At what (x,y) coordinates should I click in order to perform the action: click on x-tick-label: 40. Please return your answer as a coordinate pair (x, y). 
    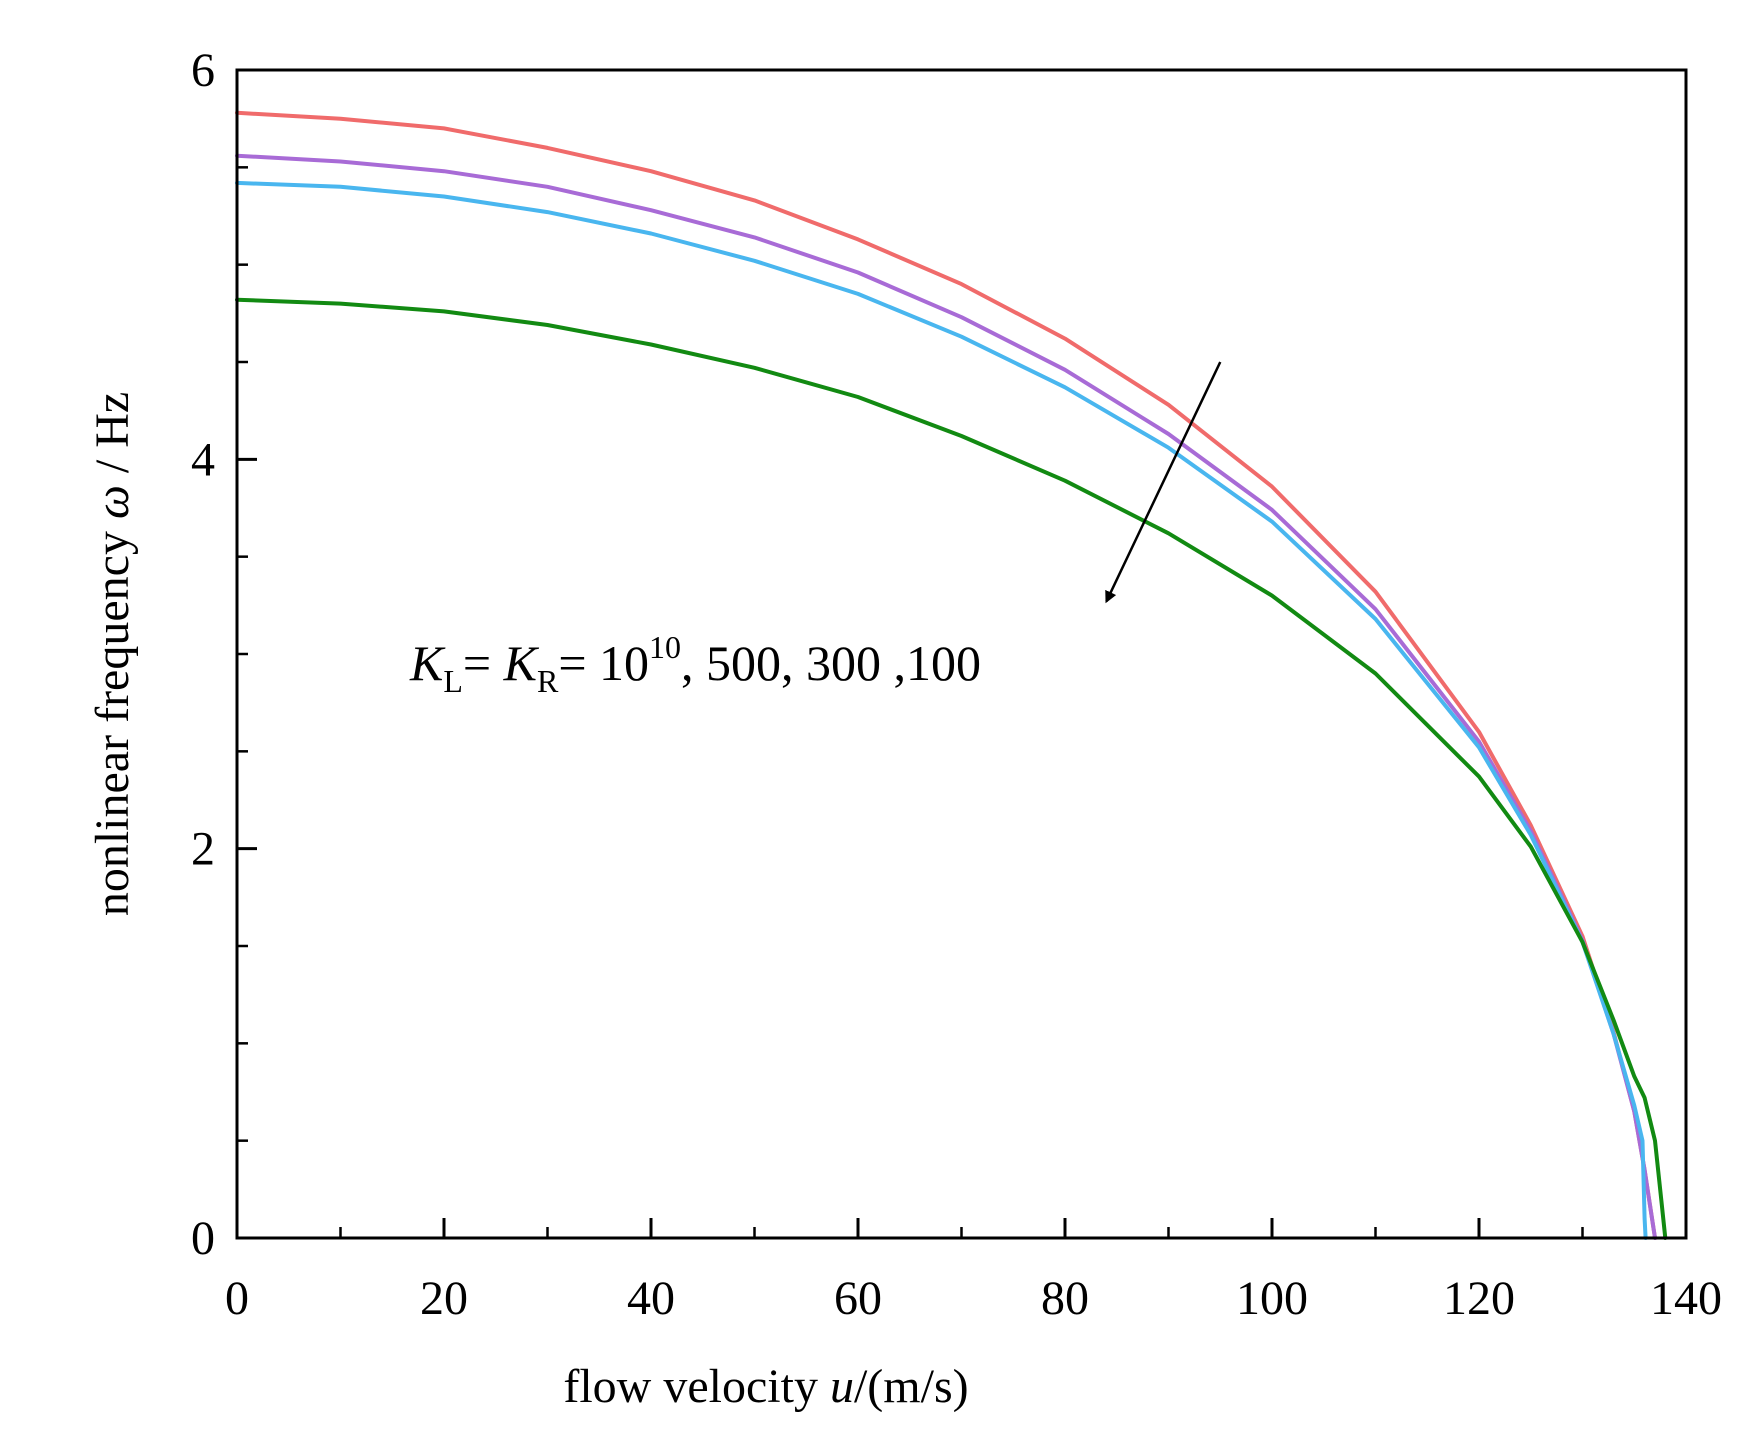
    Looking at the image, I should click on (651, 1298).